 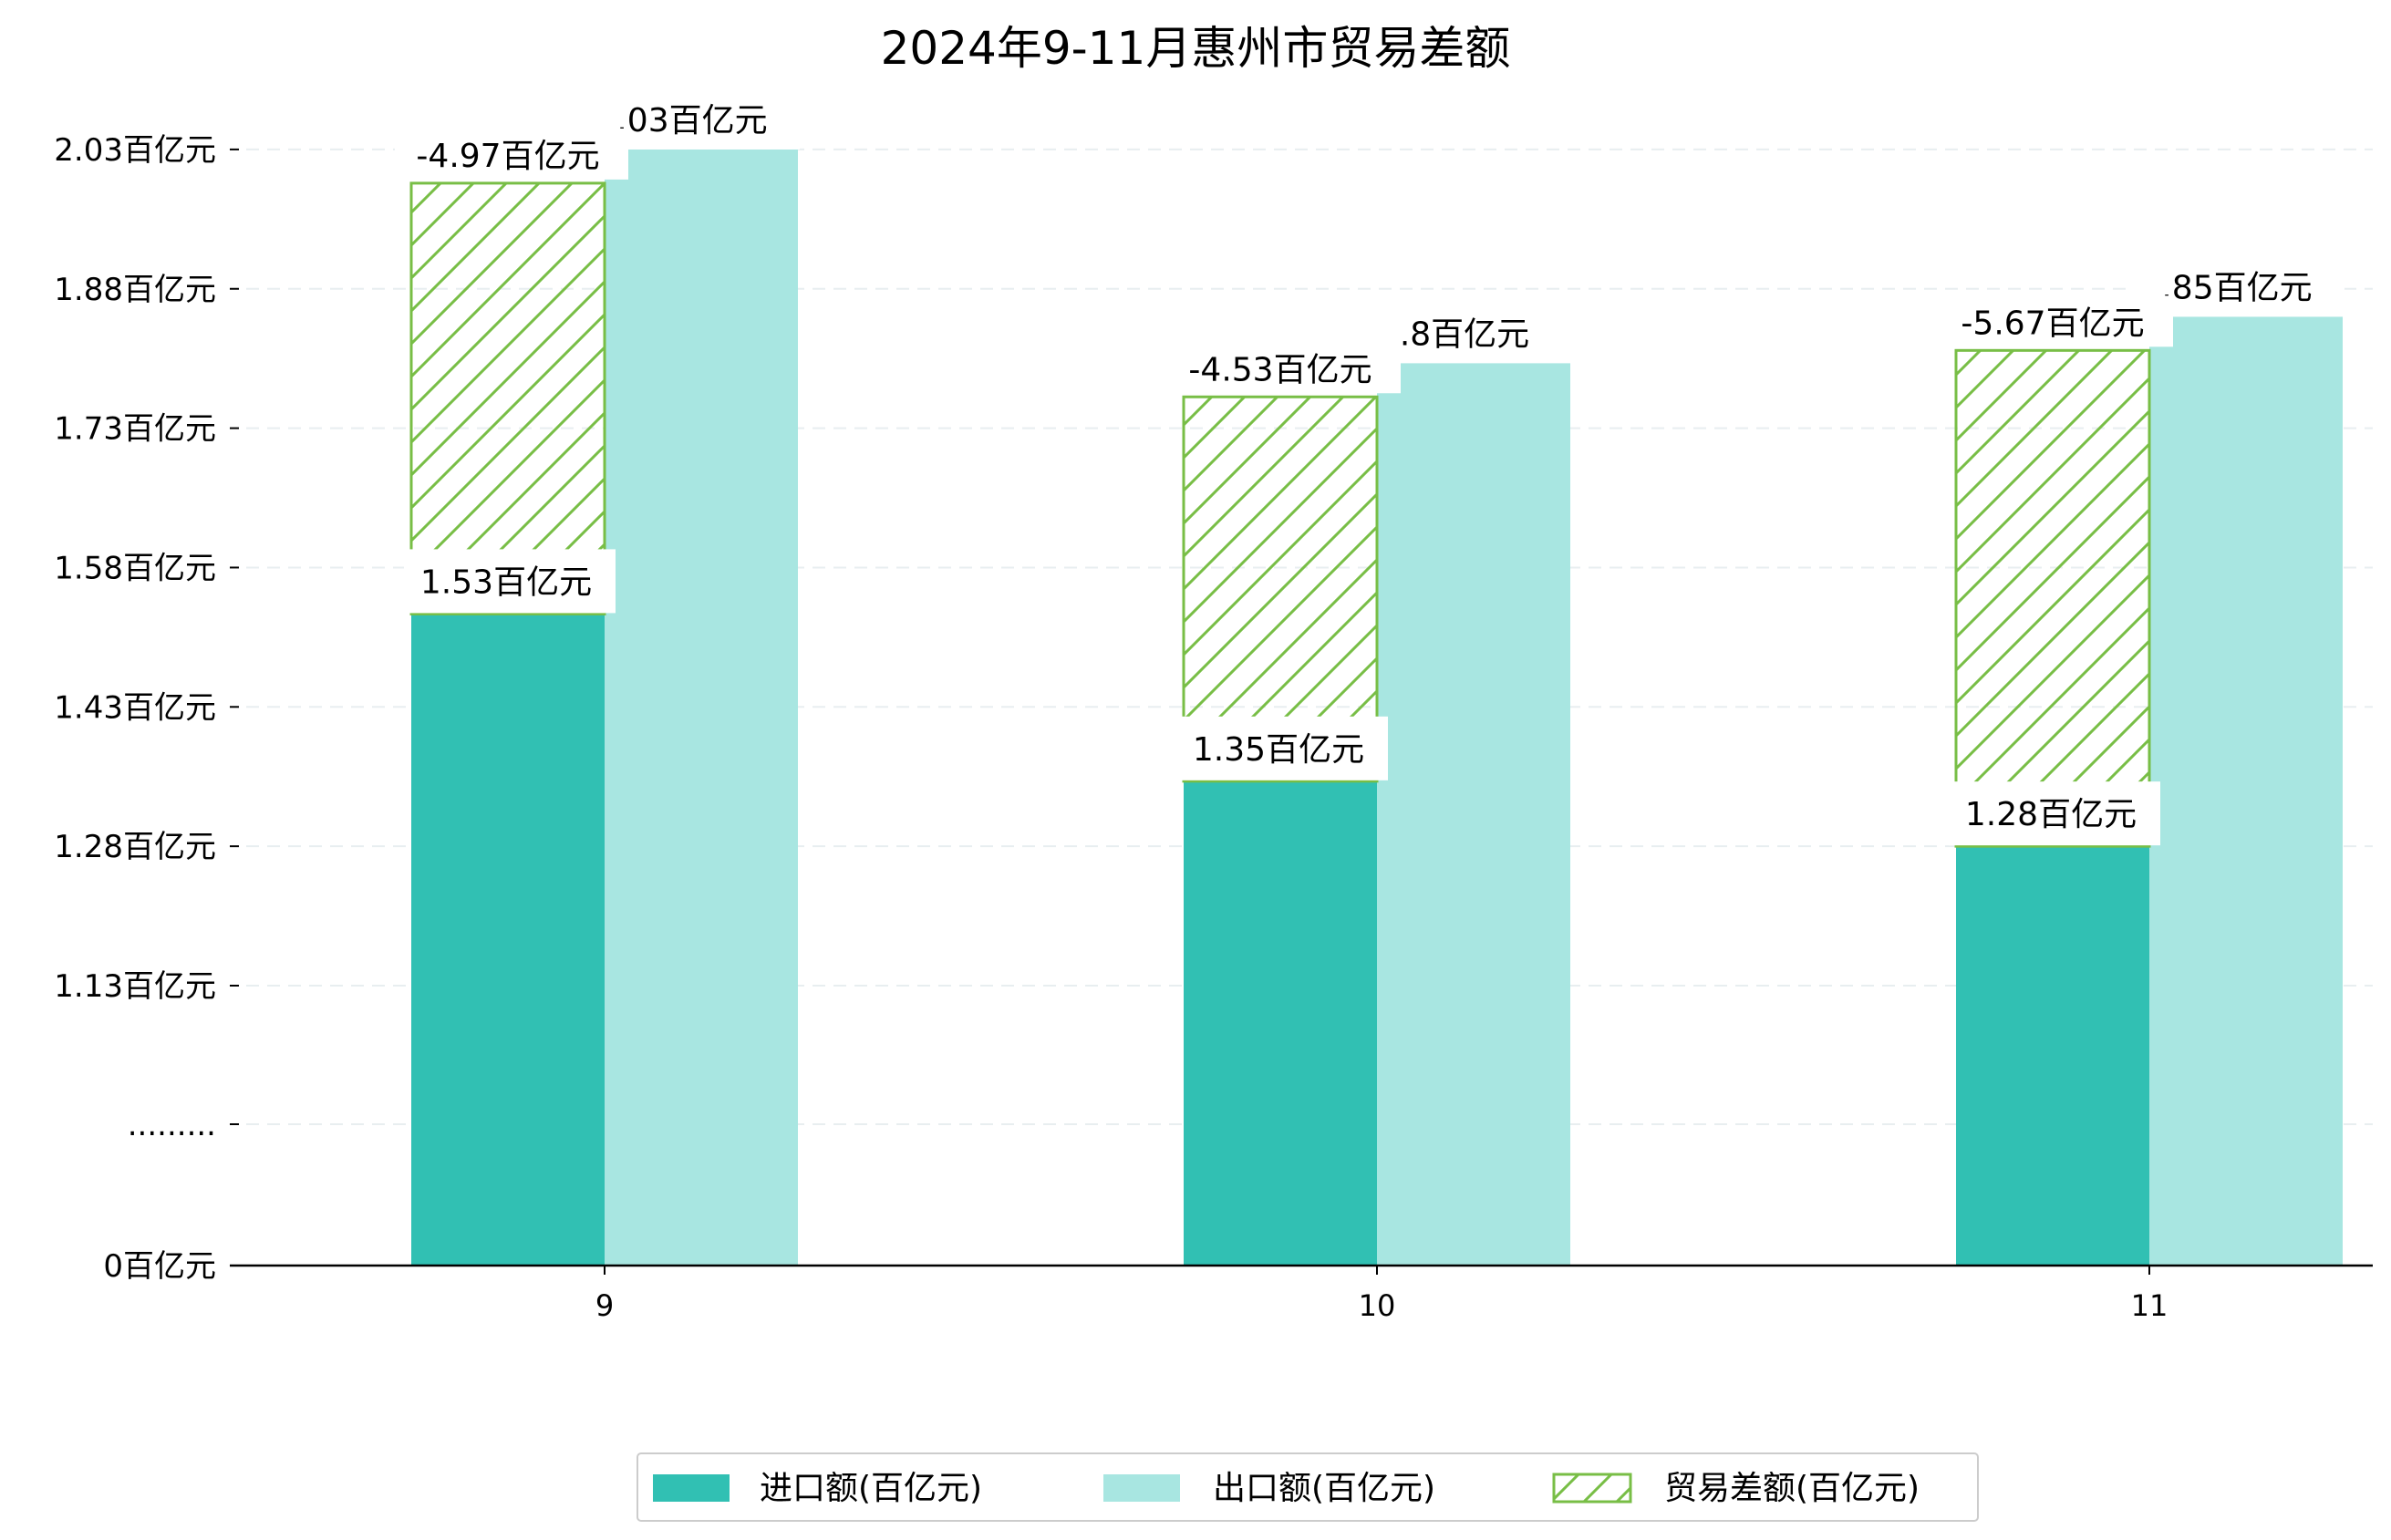 I want to click on legend-frame, so click(x=1308, y=1487).